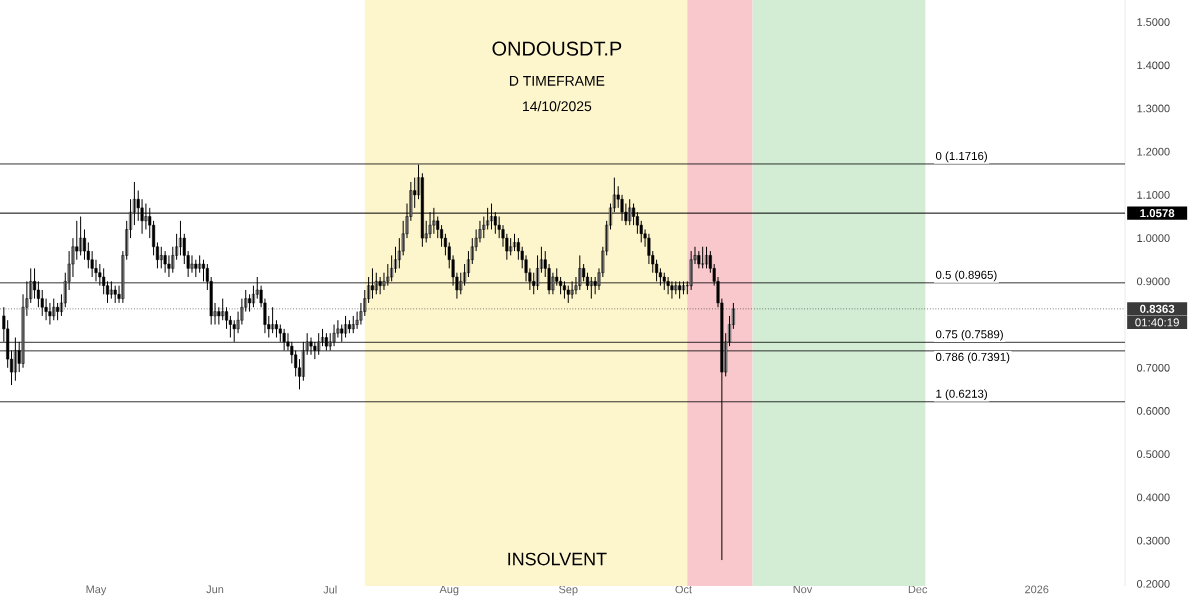  Describe the element at coordinates (557, 81) in the screenshot. I see `text: D TIMEFRAME` at that location.